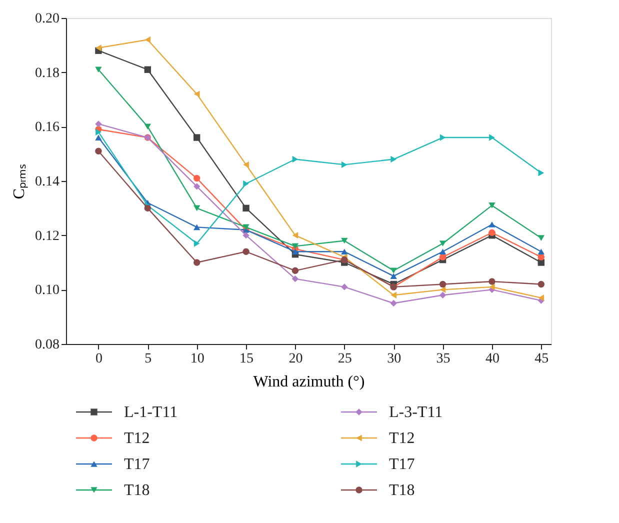 Image resolution: width=619 pixels, height=523 pixels. Describe the element at coordinates (151, 412) in the screenshot. I see `legend-label: L-1-T11` at that location.